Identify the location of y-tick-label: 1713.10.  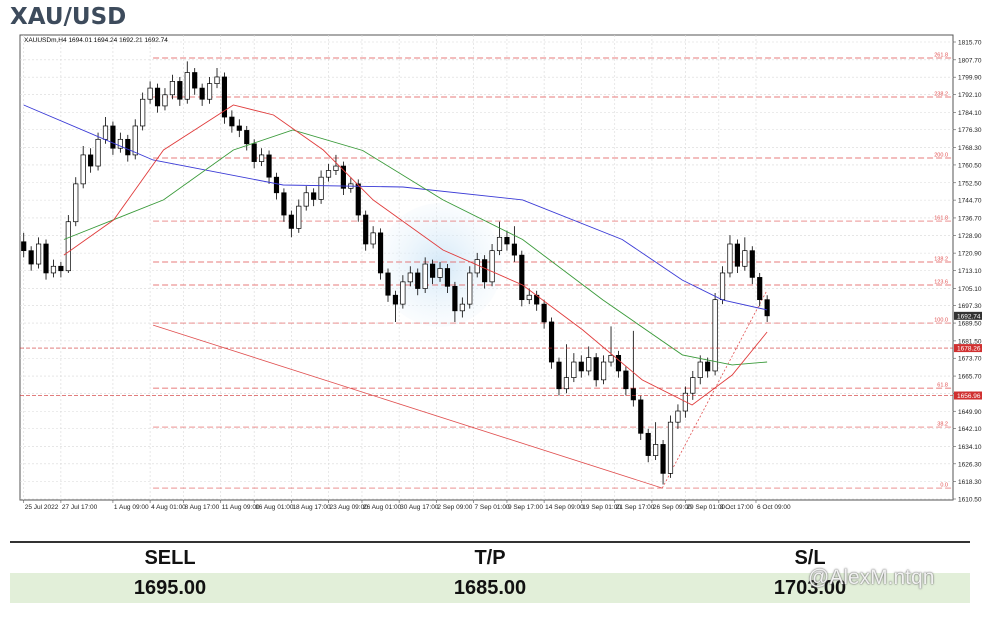
(970, 271).